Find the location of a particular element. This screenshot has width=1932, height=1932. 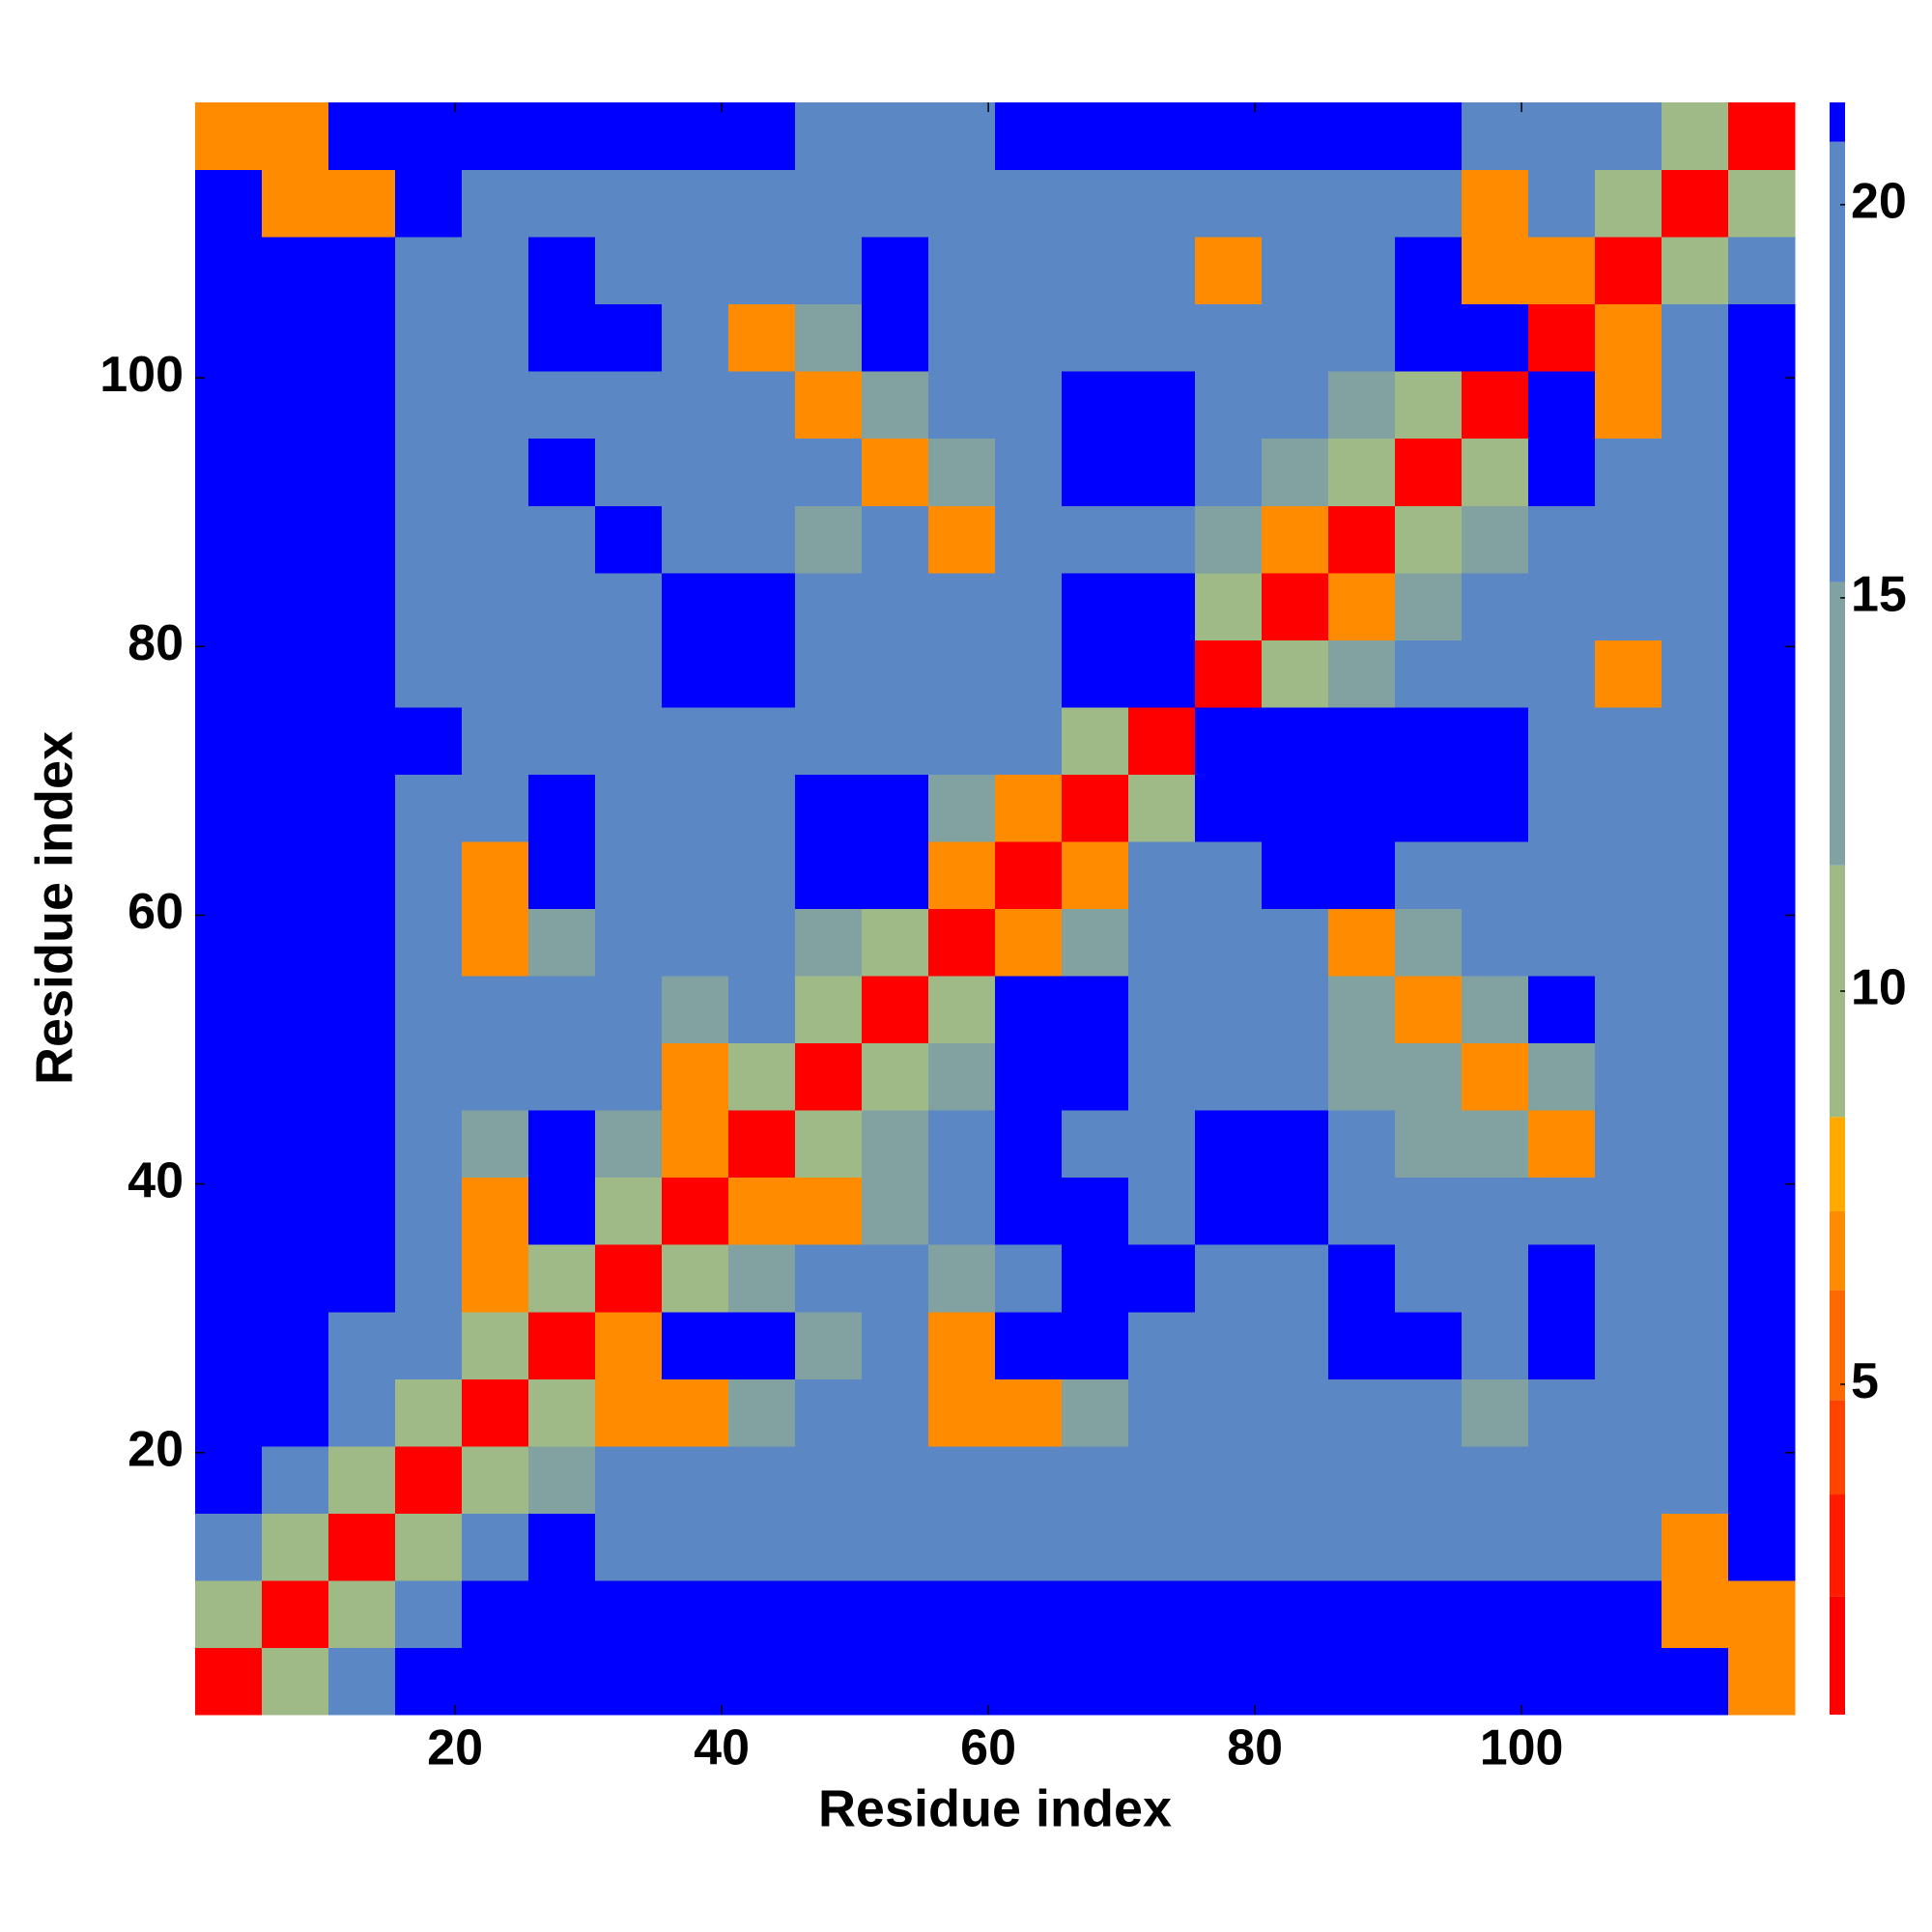

x-tick-label: 20 is located at coordinates (455, 1748).